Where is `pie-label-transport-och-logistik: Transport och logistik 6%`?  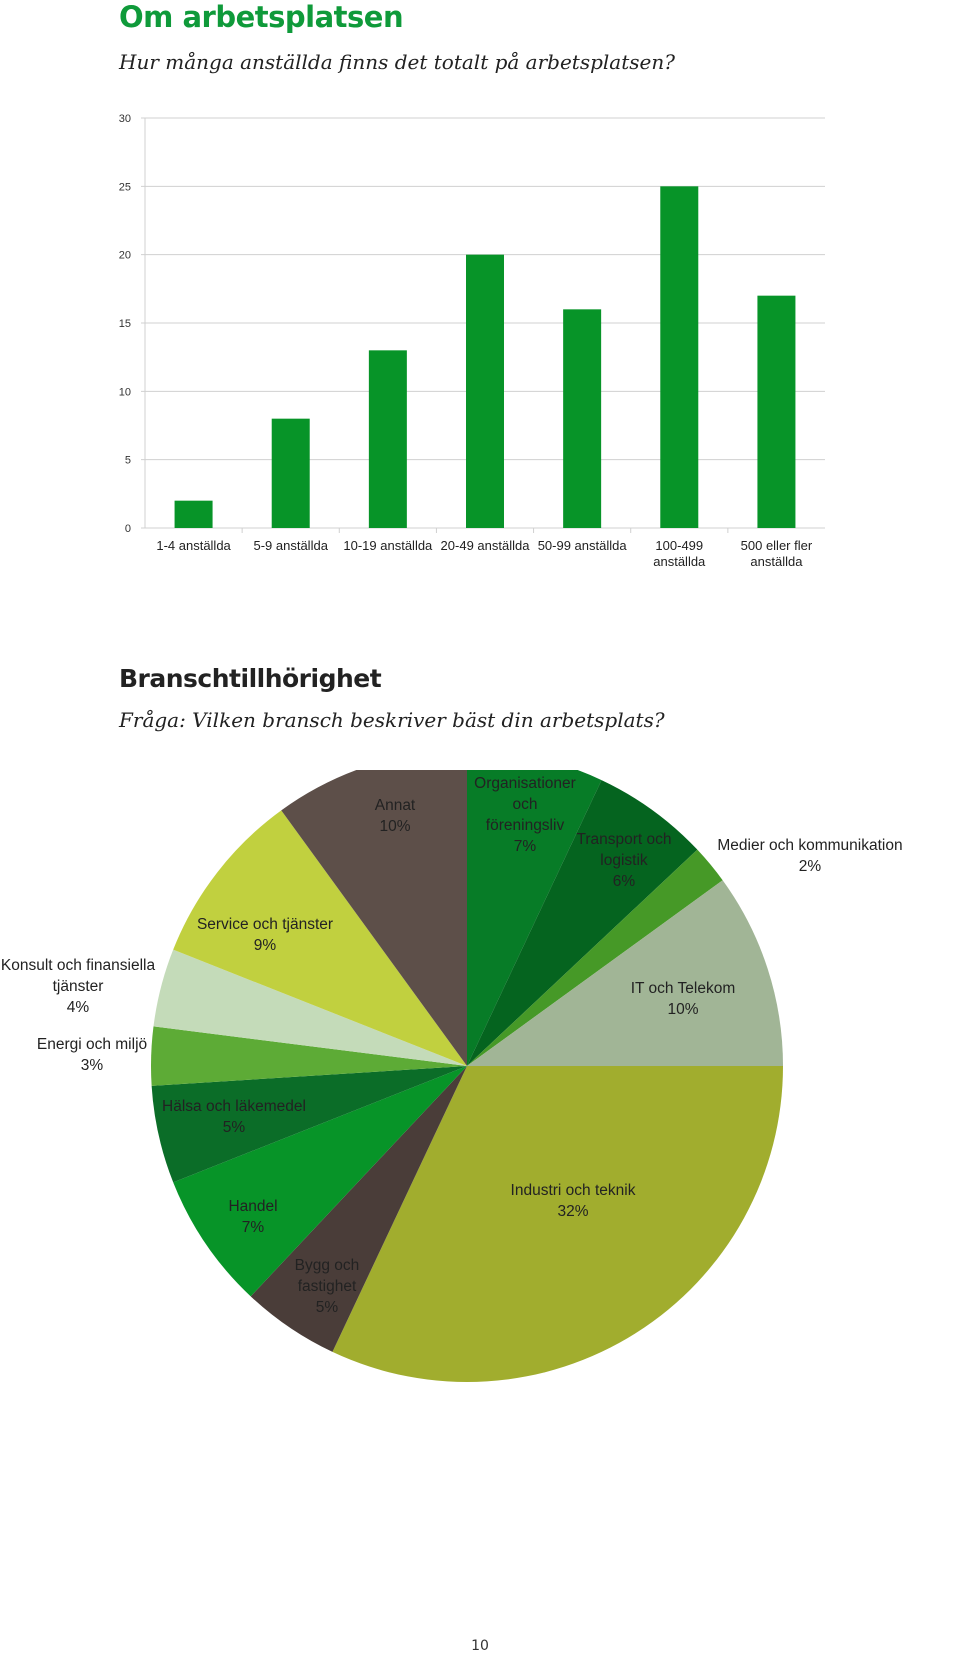
pie-label-transport-och-logistik: Transport och logistik 6% is located at coordinates (623, 860).